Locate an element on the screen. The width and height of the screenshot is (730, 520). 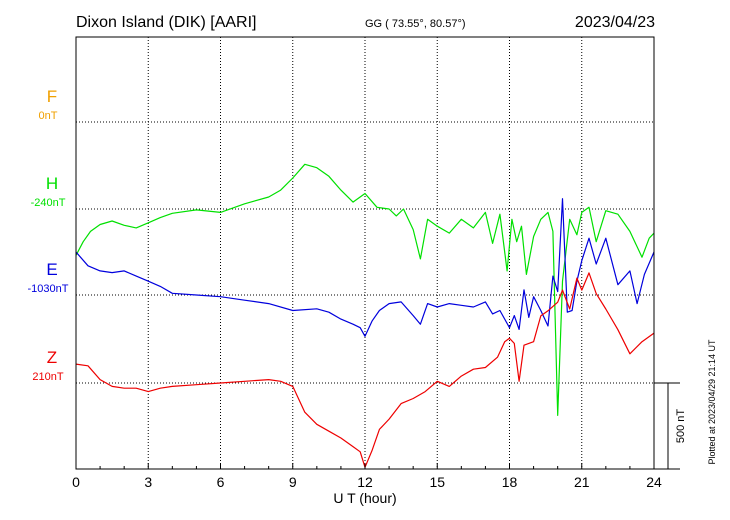
x-tick-label: 6 is located at coordinates (221, 482).